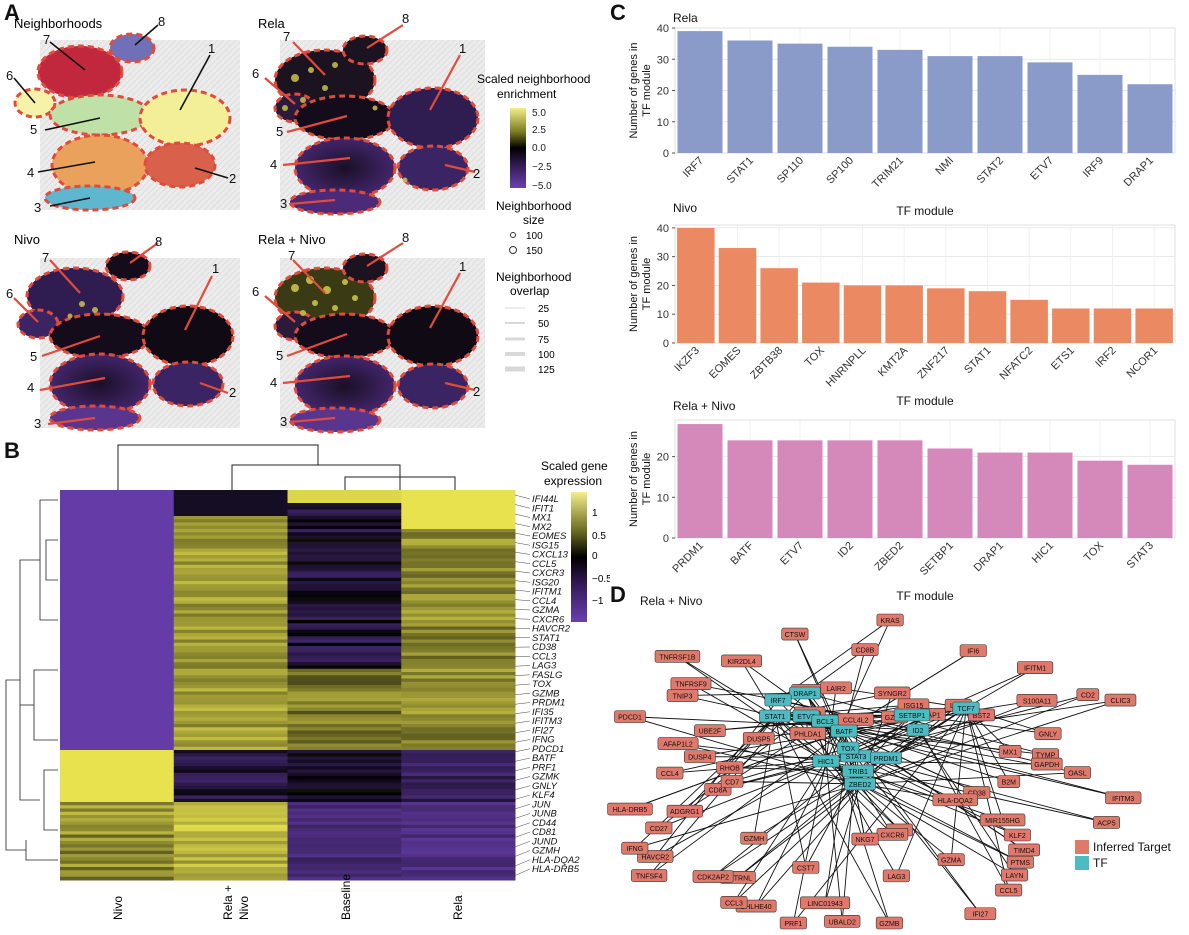 The image size is (1189, 935). I want to click on svg-text: size, so click(534, 220).